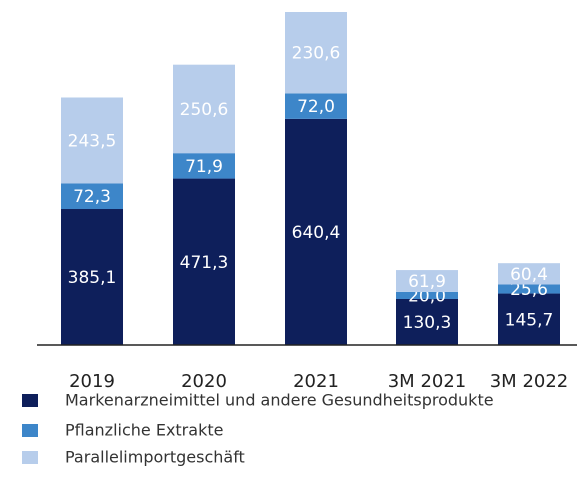  I want to click on value-label: 243,5, so click(92, 141).